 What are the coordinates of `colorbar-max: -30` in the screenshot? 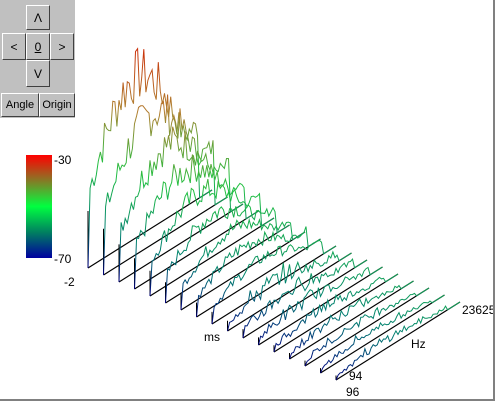 It's located at (63, 160).